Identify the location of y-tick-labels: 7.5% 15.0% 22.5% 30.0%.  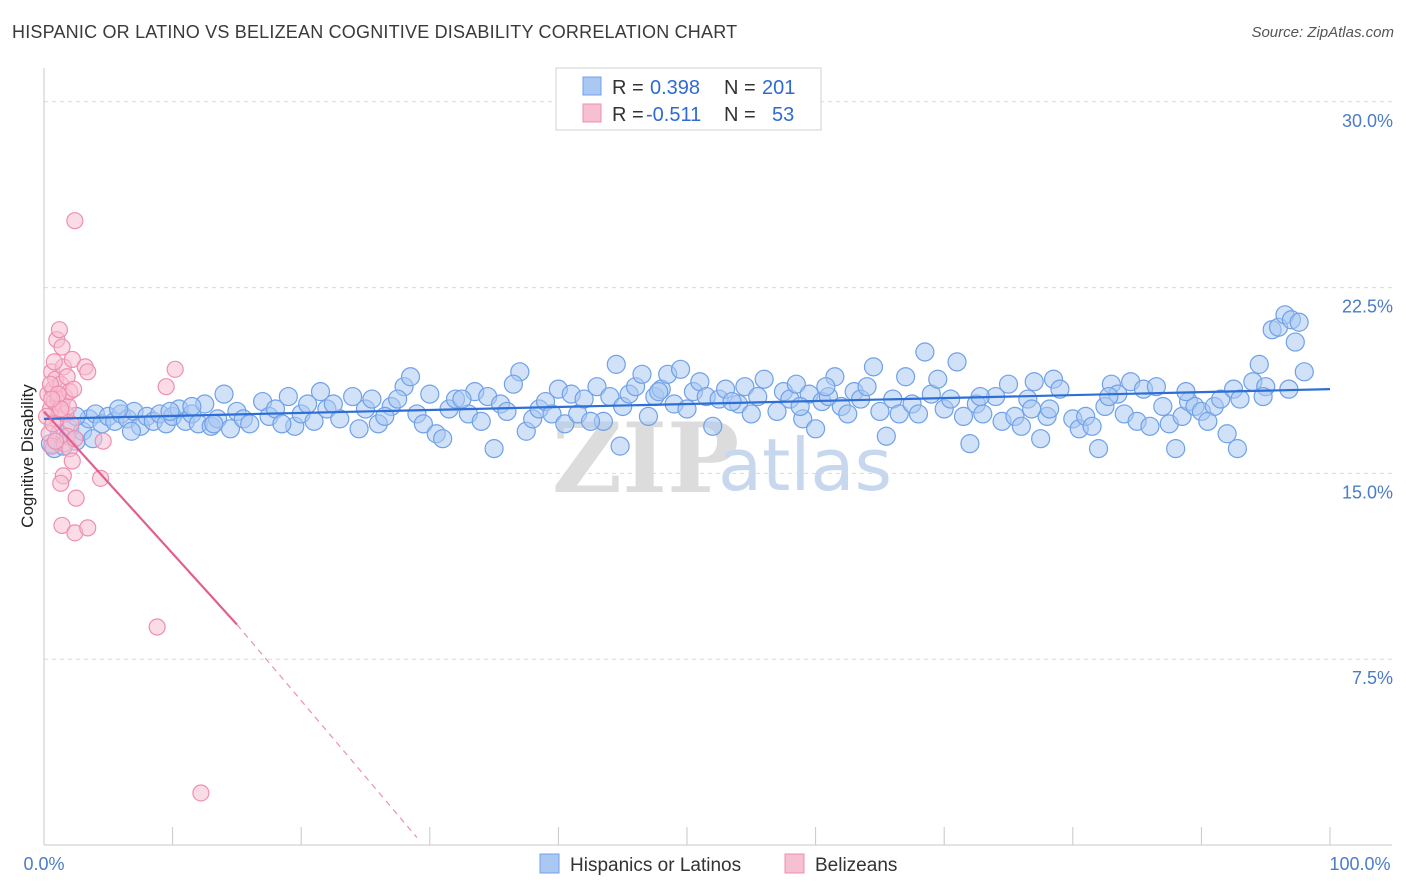
(1367, 399).